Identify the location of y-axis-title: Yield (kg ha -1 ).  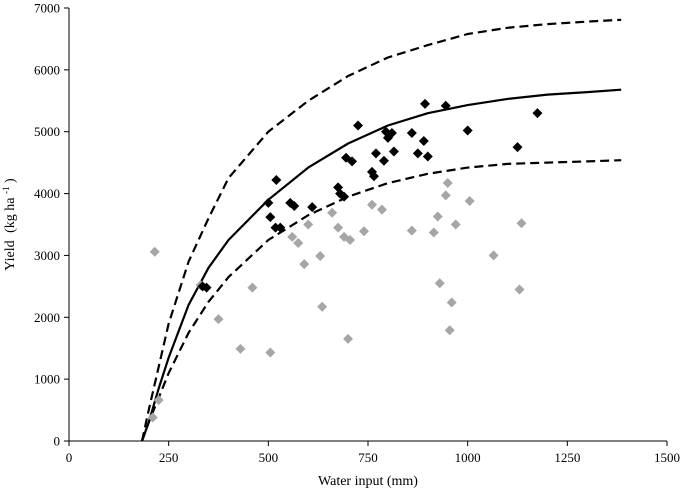
(9, 224).